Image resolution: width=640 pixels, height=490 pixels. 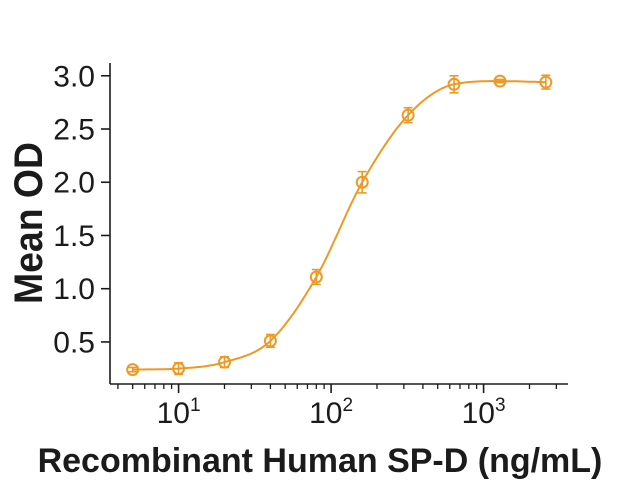 I want to click on x-tick-label: 10³, so click(x=484, y=412).